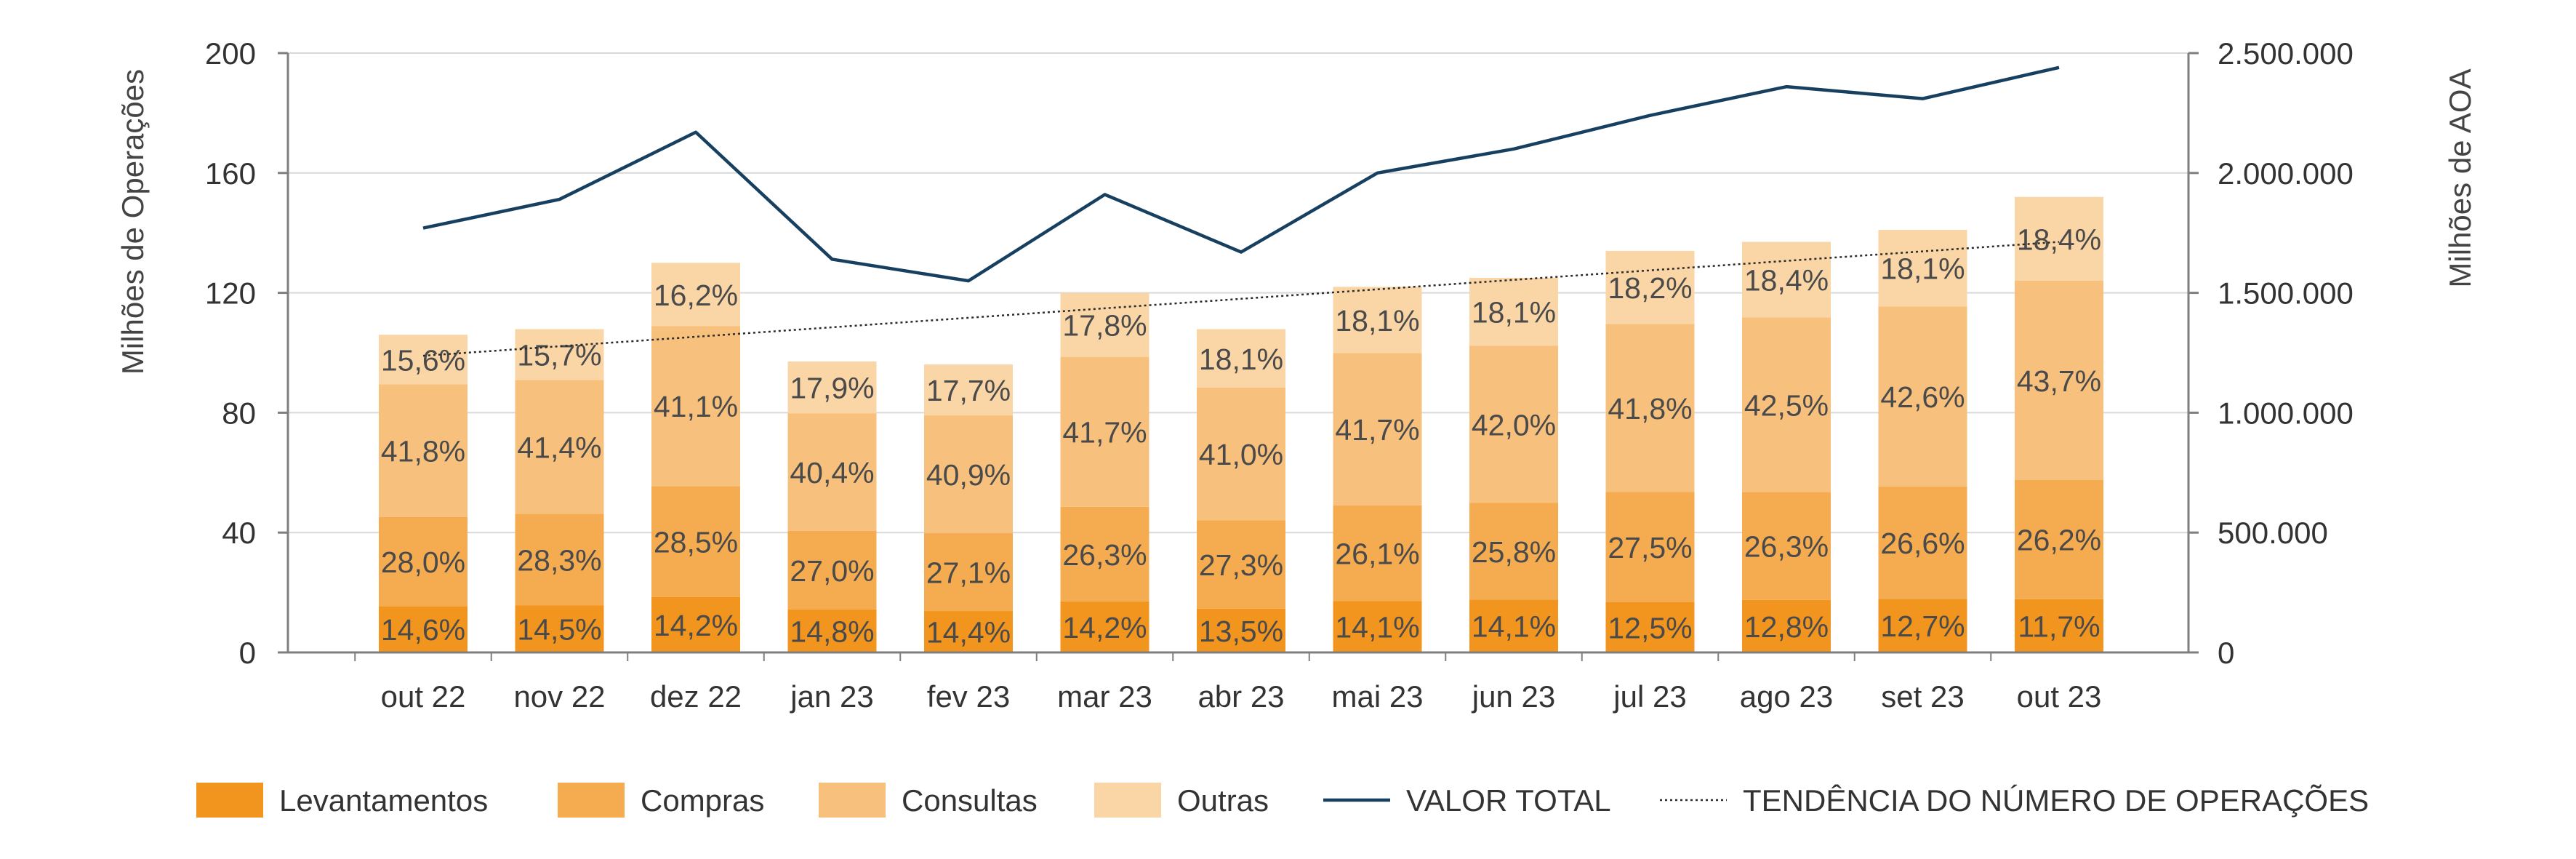 This screenshot has width=2576, height=859. What do you see at coordinates (1922, 397) in the screenshot?
I see `data-label: 42,6%` at bounding box center [1922, 397].